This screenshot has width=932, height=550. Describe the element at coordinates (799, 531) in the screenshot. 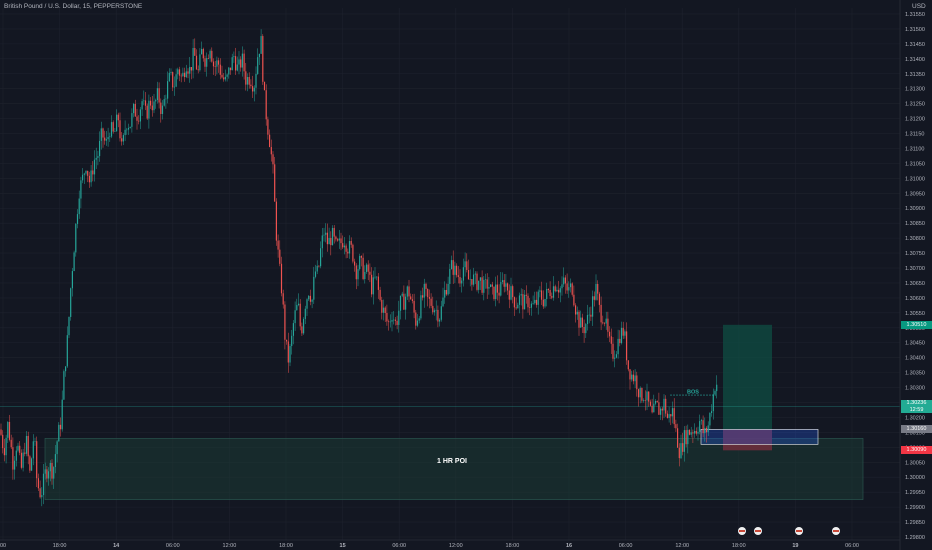

I see `flag-stripe` at that location.